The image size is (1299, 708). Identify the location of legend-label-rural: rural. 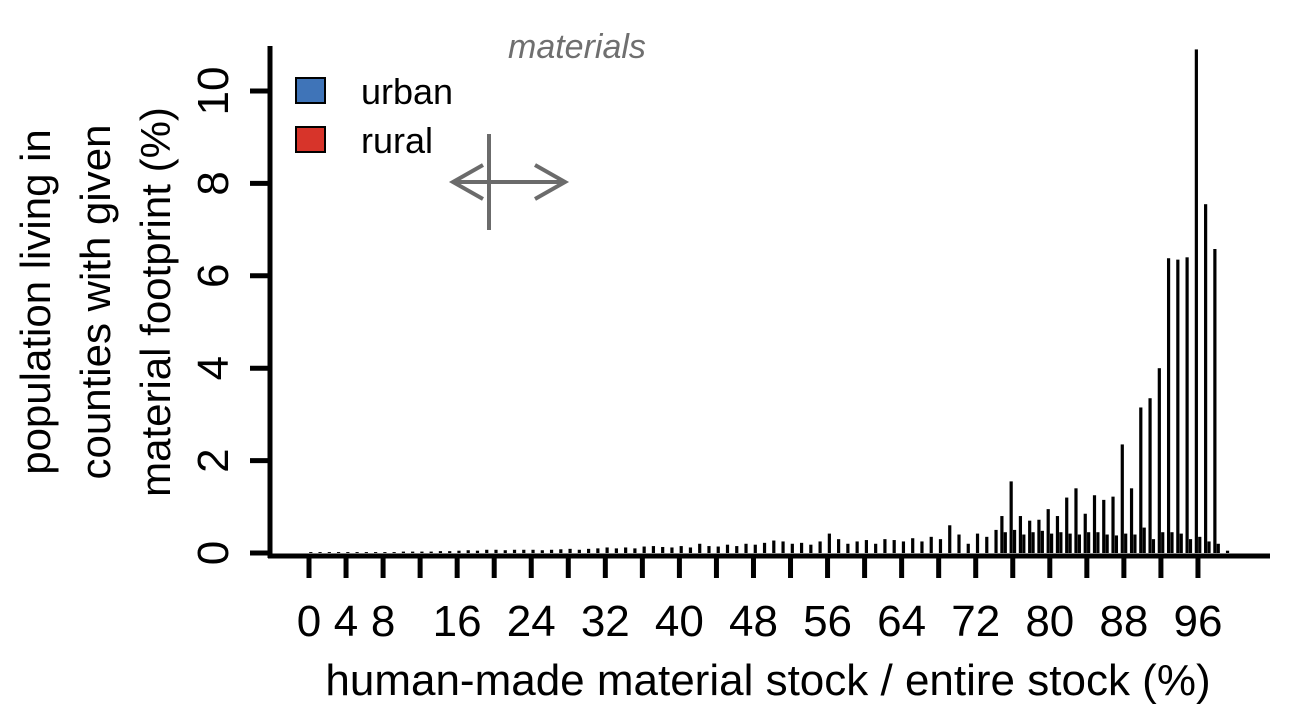
(397, 140).